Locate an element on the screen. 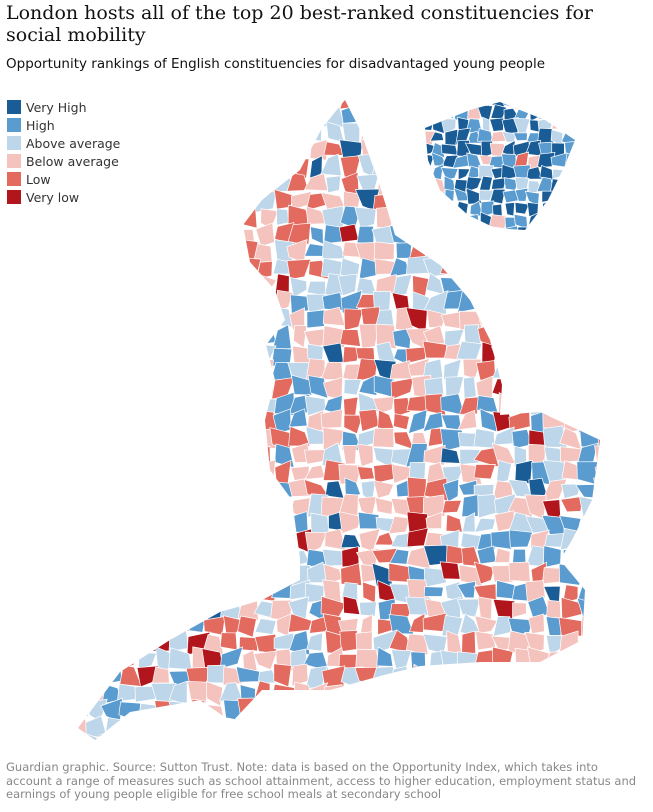 The image size is (653, 812). legend-swatch is located at coordinates (14, 179).